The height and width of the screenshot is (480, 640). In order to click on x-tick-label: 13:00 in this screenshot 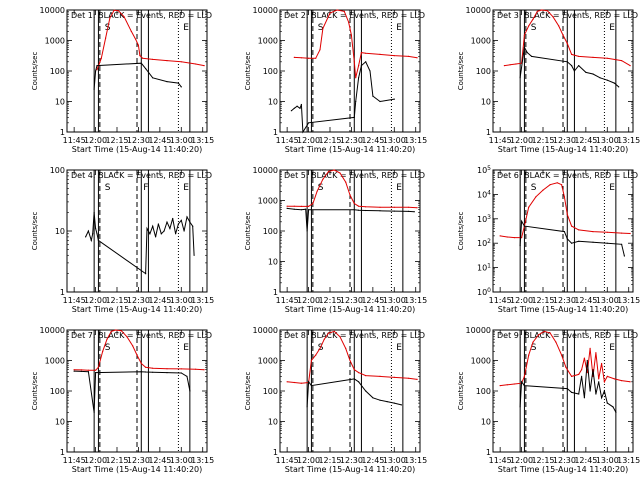, I will do `click(607, 300)`.